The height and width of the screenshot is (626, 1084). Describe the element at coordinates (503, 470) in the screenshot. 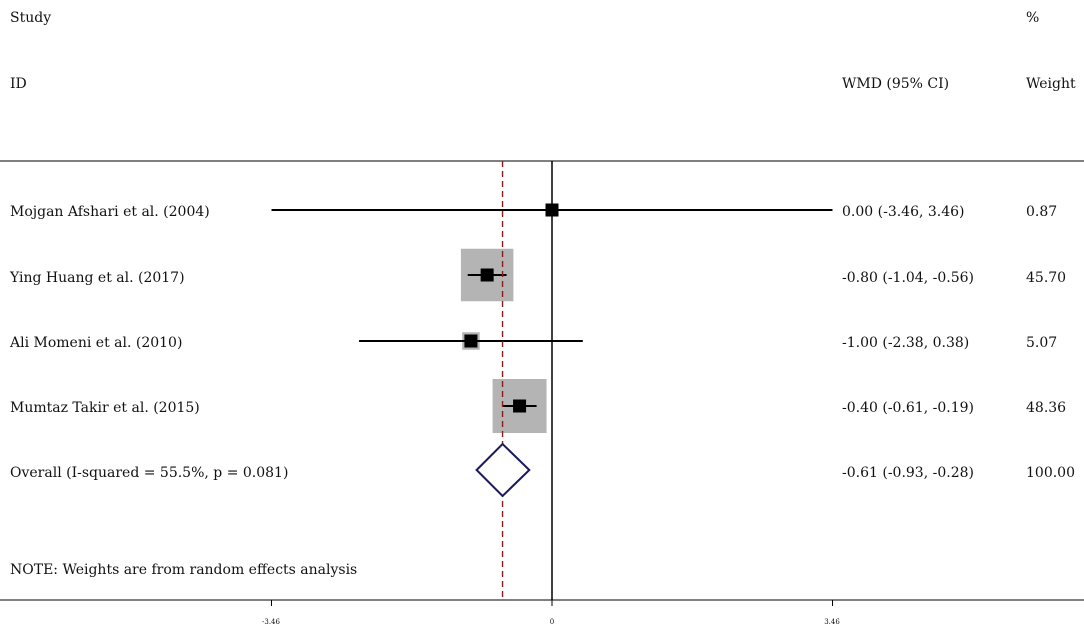

I see `overall-diamond` at that location.